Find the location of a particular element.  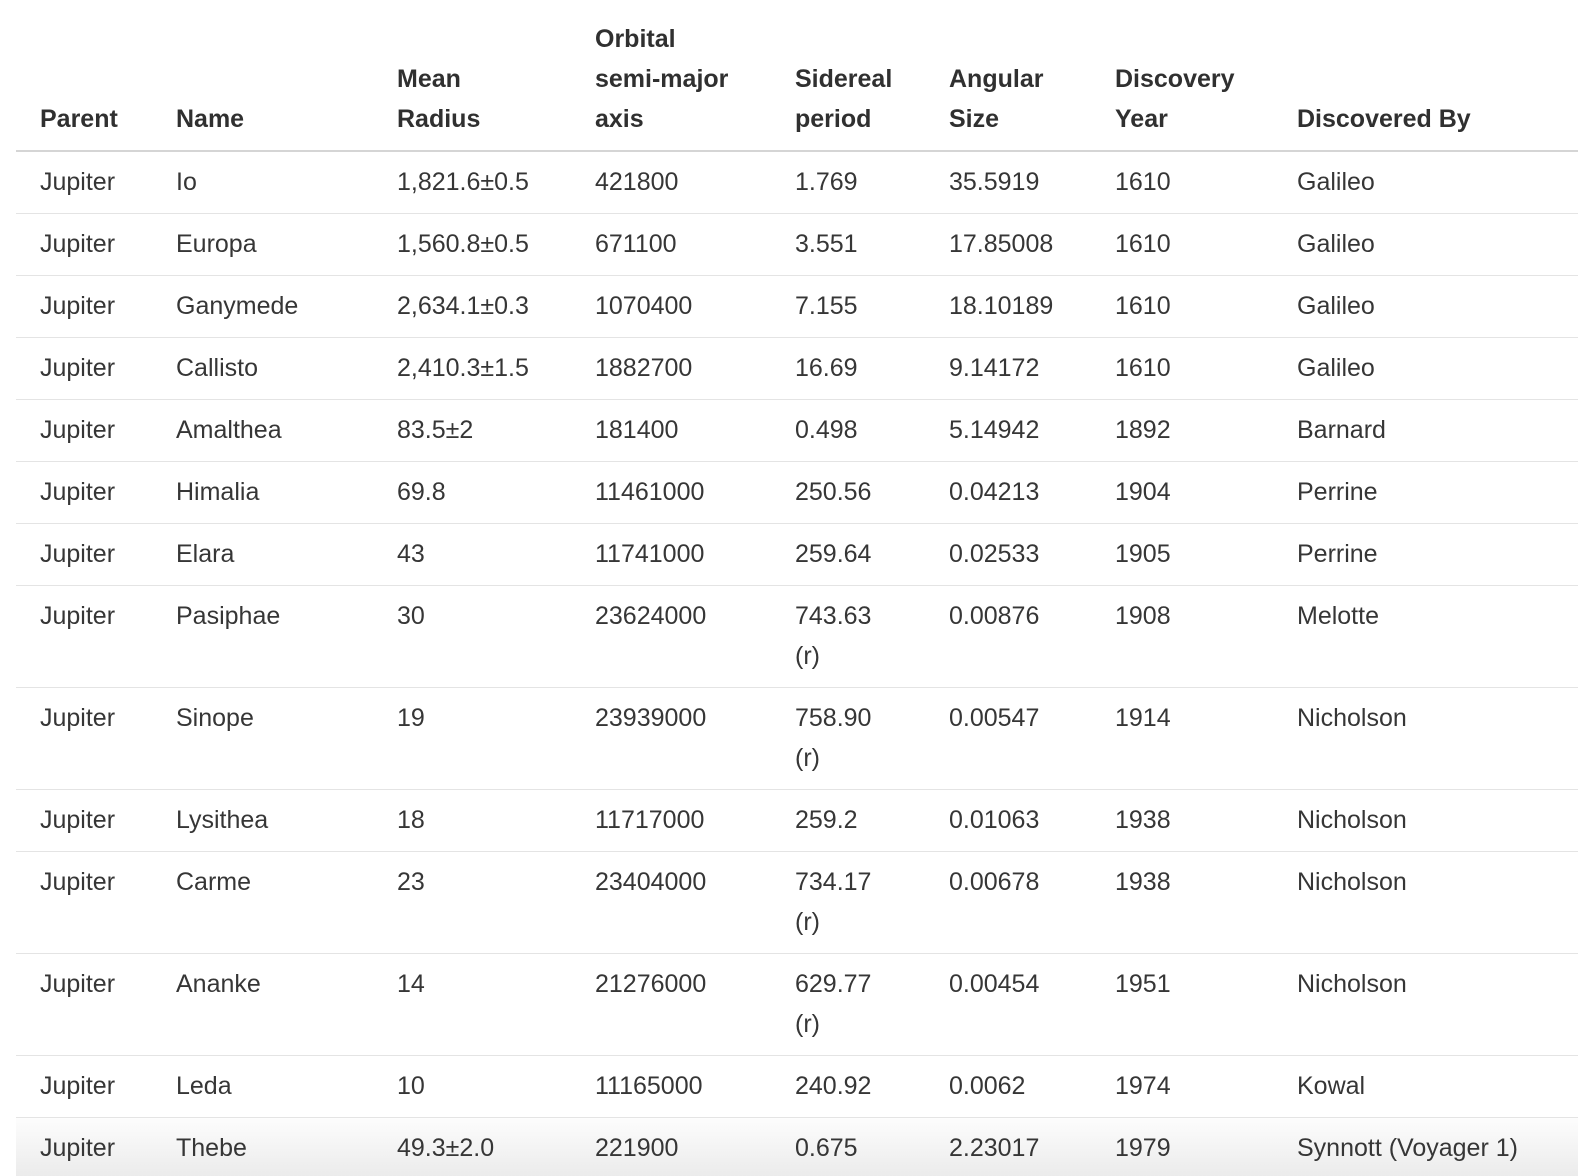

orbital-axis-cell: 11717000 is located at coordinates (671, 820).